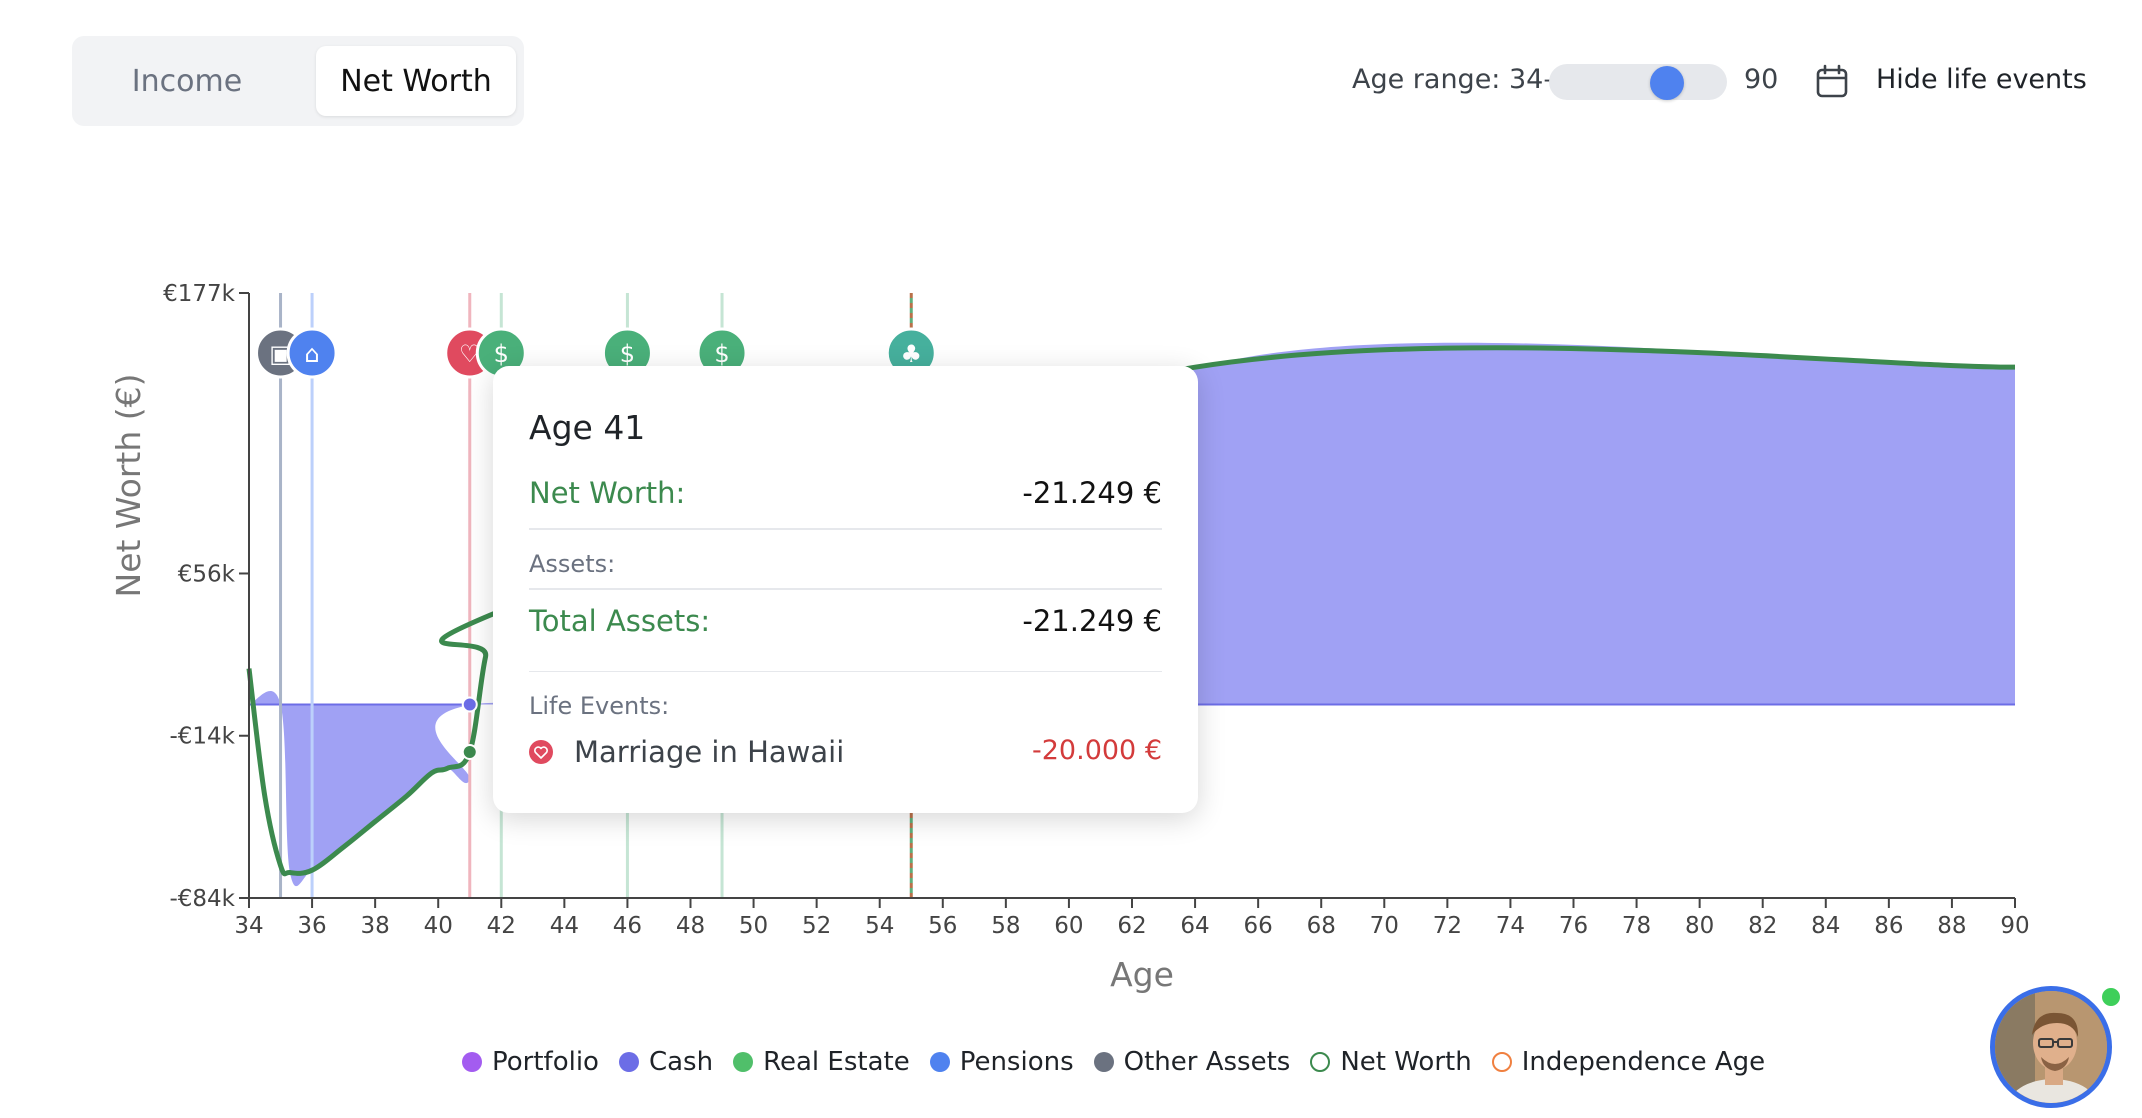 The height and width of the screenshot is (1118, 2142). I want to click on x-tick-label: 86, so click(1888, 926).